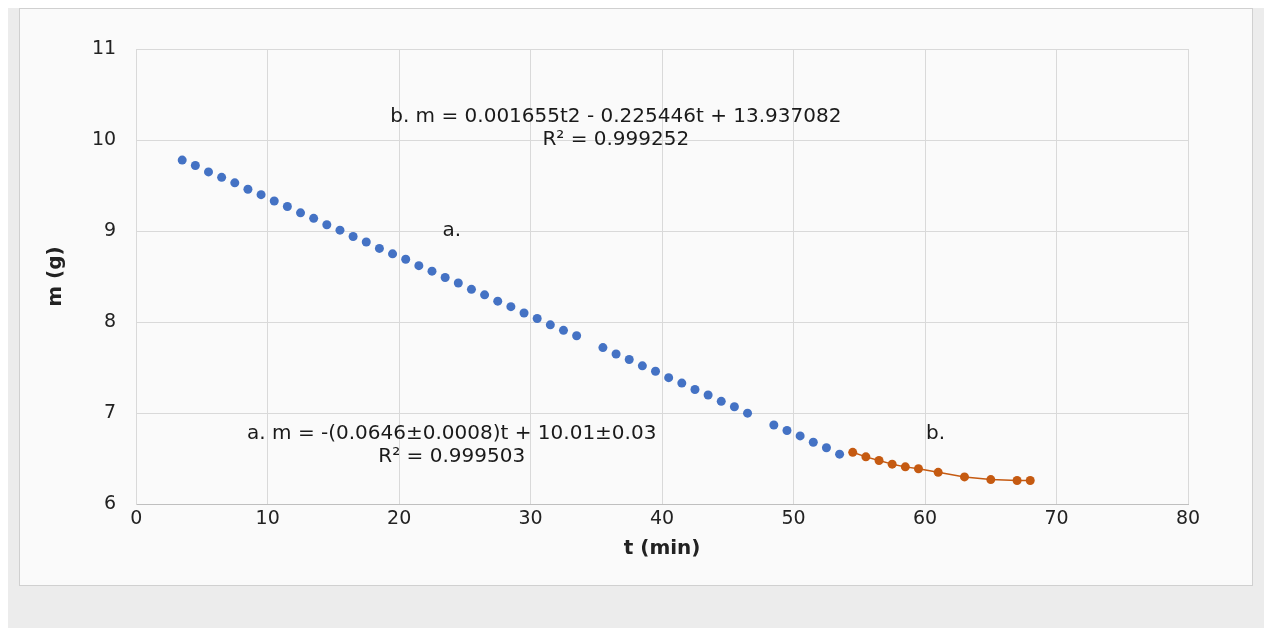 The image size is (1272, 636). I want to click on x-tick-label: 10, so click(267, 516).